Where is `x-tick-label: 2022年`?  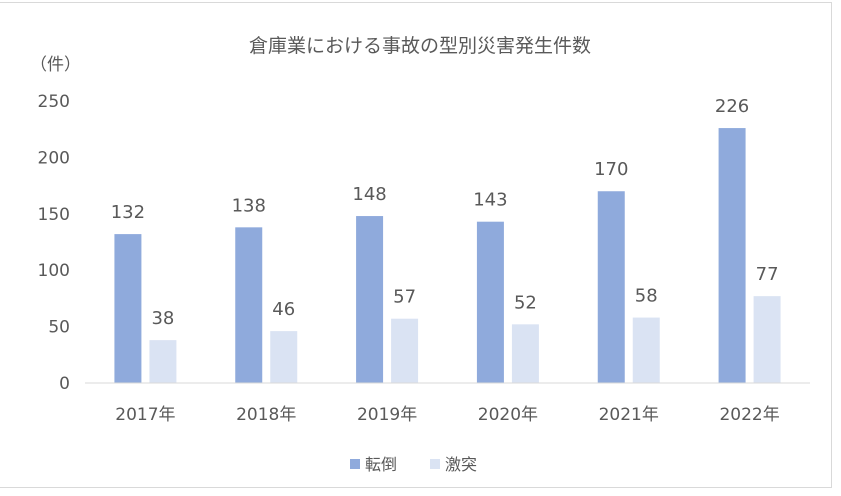 x-tick-label: 2022年 is located at coordinates (749, 415).